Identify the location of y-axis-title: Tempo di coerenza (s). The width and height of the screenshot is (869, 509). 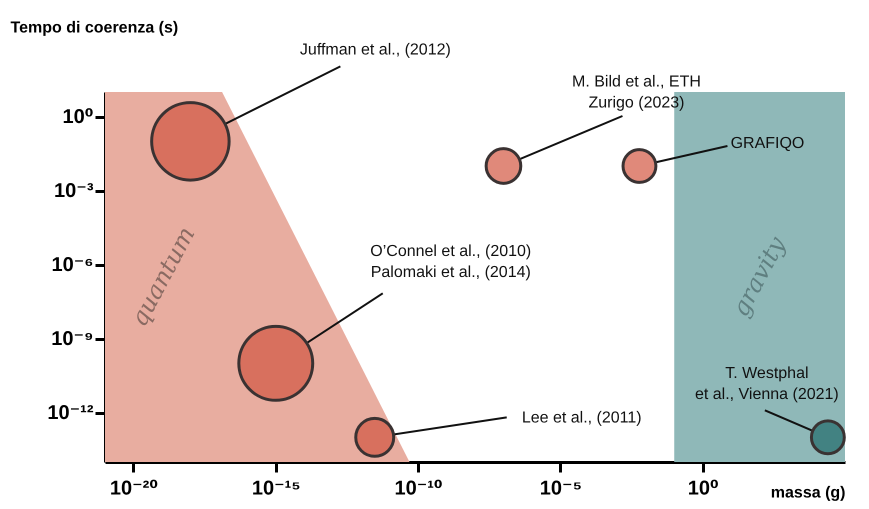
(94, 28).